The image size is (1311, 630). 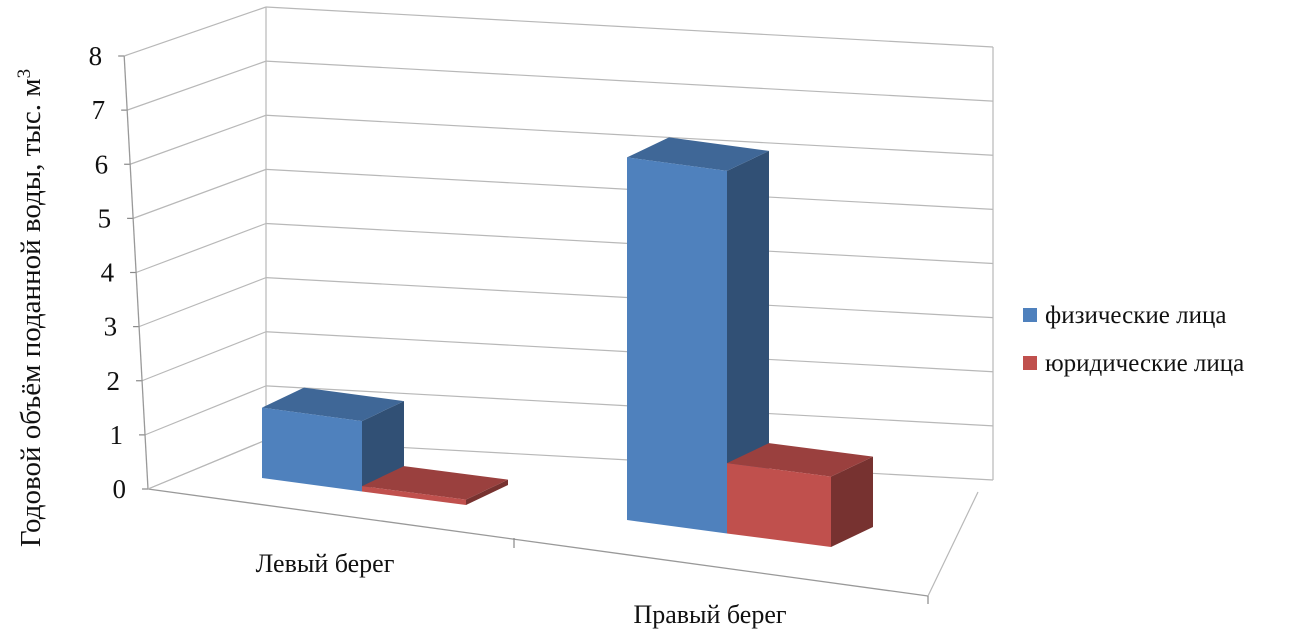 I want to click on y-tick-labels: 0 1 2 3 4 5 6 7 8, so click(x=107, y=272).